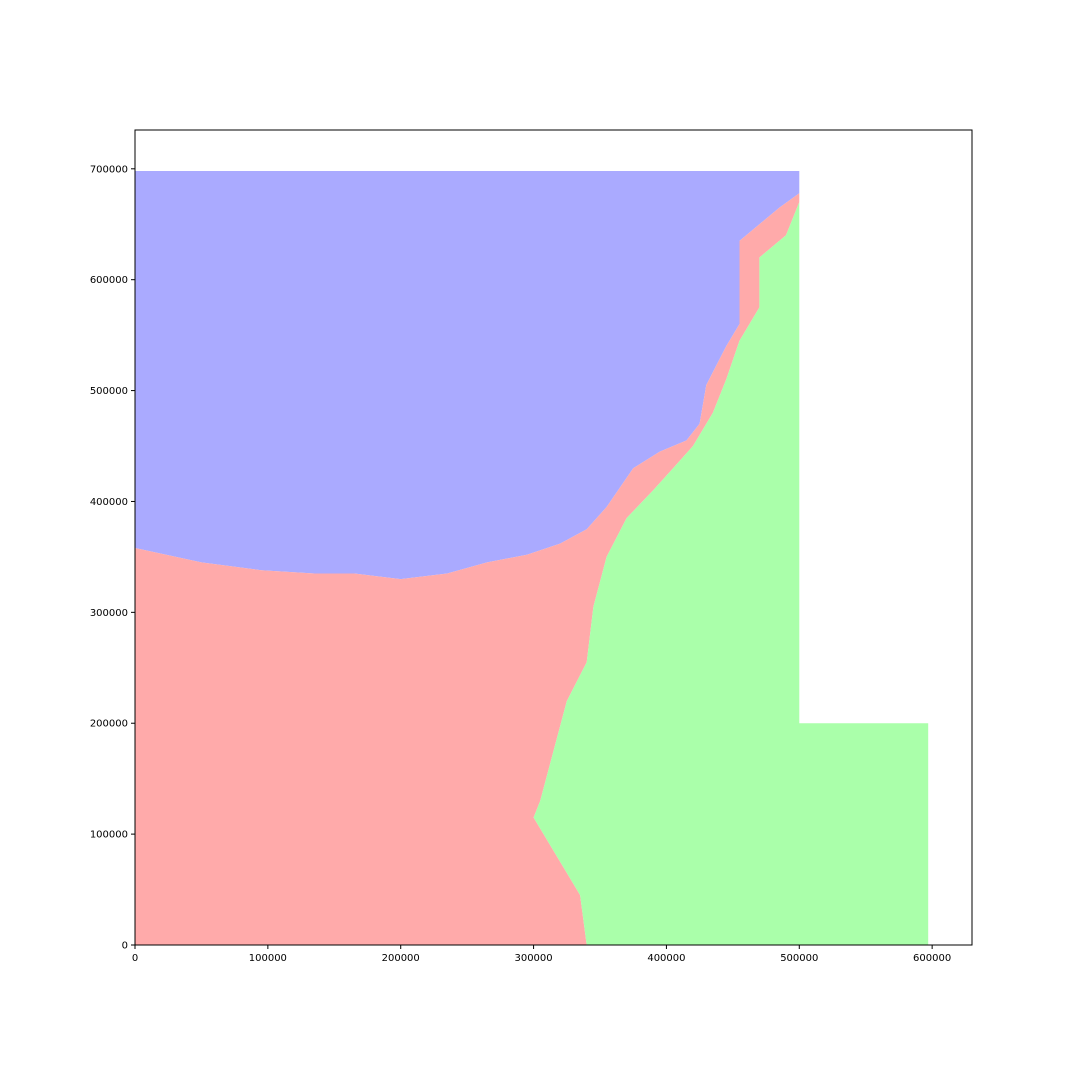 Image resolution: width=1080 pixels, height=1080 pixels. I want to click on x-tick-label: 400000, so click(666, 958).